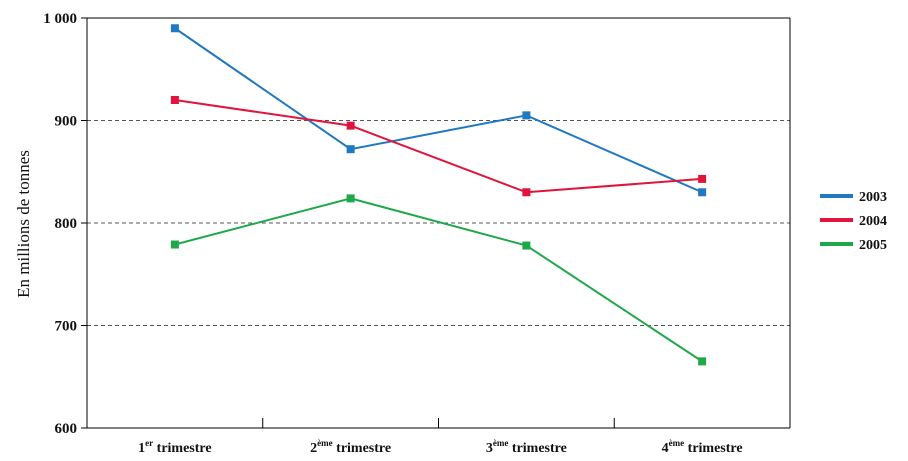 The image size is (908, 461). I want to click on y-tick-label: 900, so click(66, 122).